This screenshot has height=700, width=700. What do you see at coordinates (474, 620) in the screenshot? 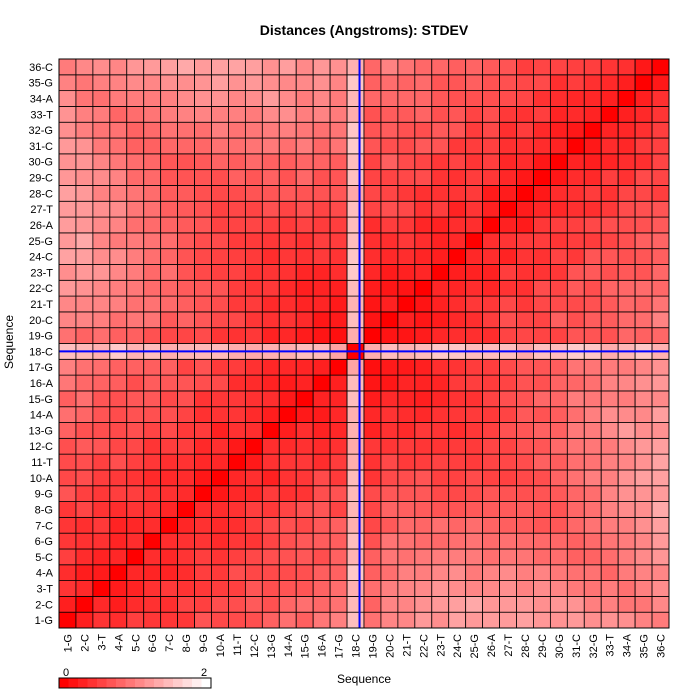
I see `heatmap-cell-1-G-25-G` at bounding box center [474, 620].